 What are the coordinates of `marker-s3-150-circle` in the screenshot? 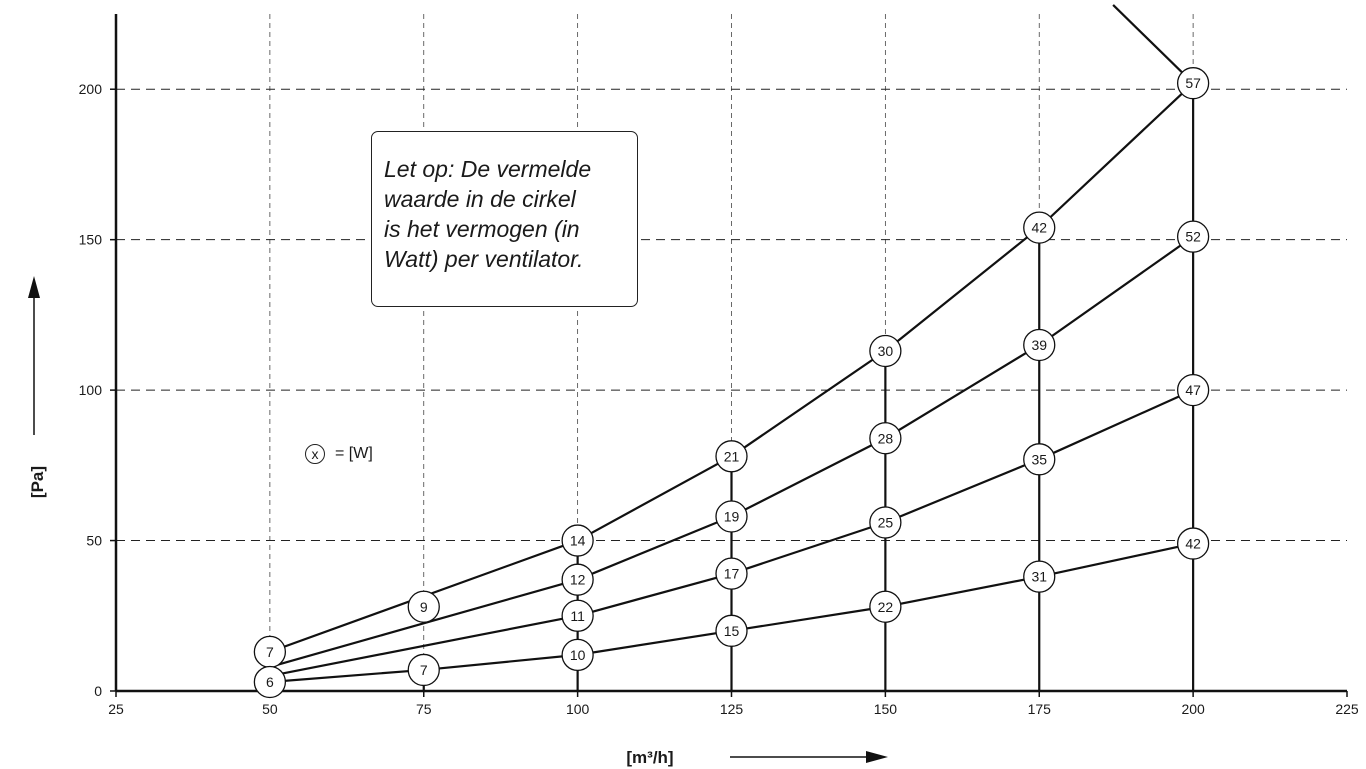 It's located at (885, 522).